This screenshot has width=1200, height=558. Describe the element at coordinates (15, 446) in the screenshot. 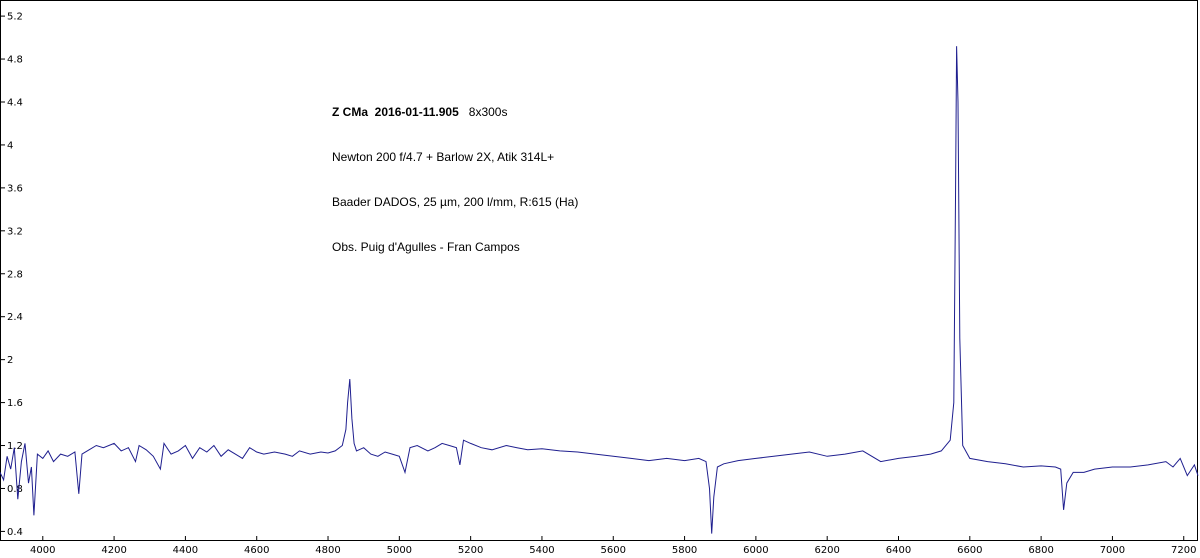

I see `y-tick-label: 1.2` at that location.